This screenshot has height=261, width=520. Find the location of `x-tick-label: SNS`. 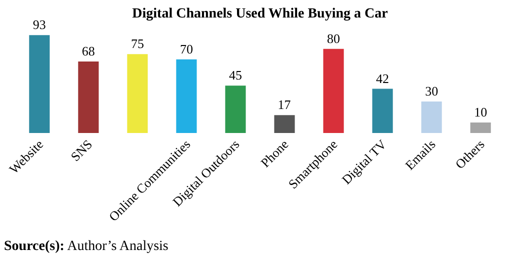

x-tick-label: SNS is located at coordinates (82, 150).